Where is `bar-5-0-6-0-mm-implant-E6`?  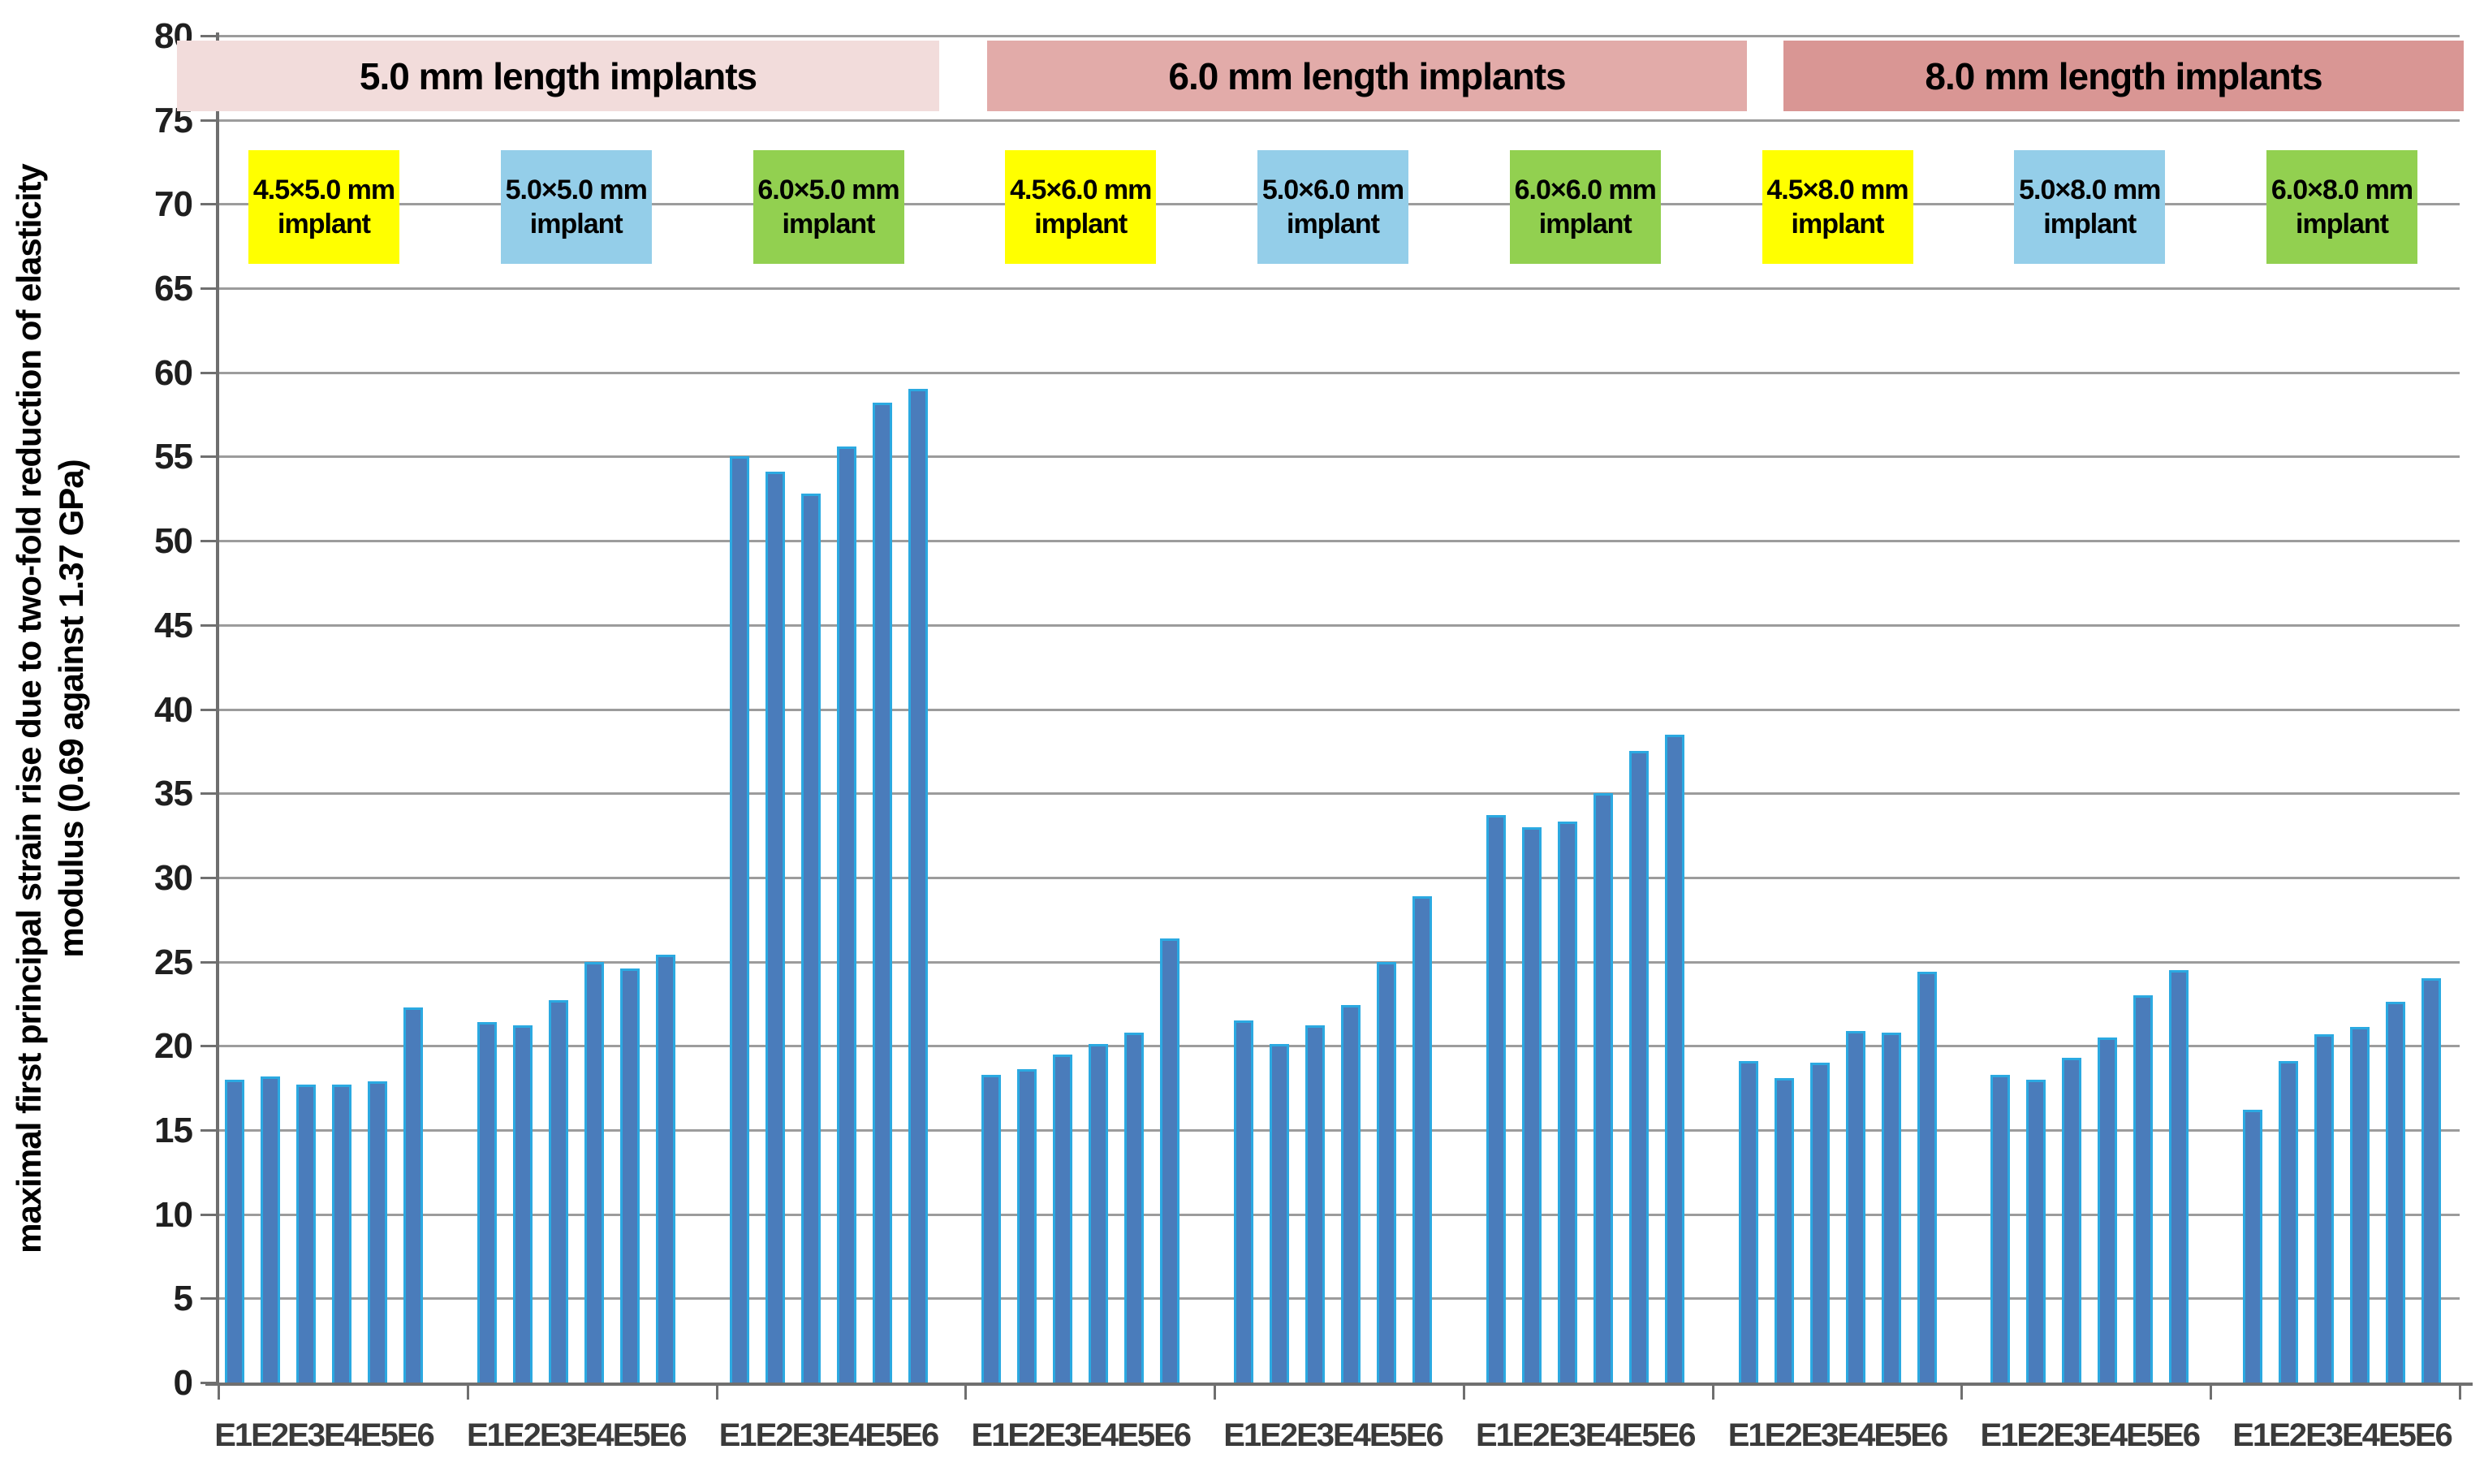 bar-5-0-6-0-mm-implant-E6 is located at coordinates (1422, 1139).